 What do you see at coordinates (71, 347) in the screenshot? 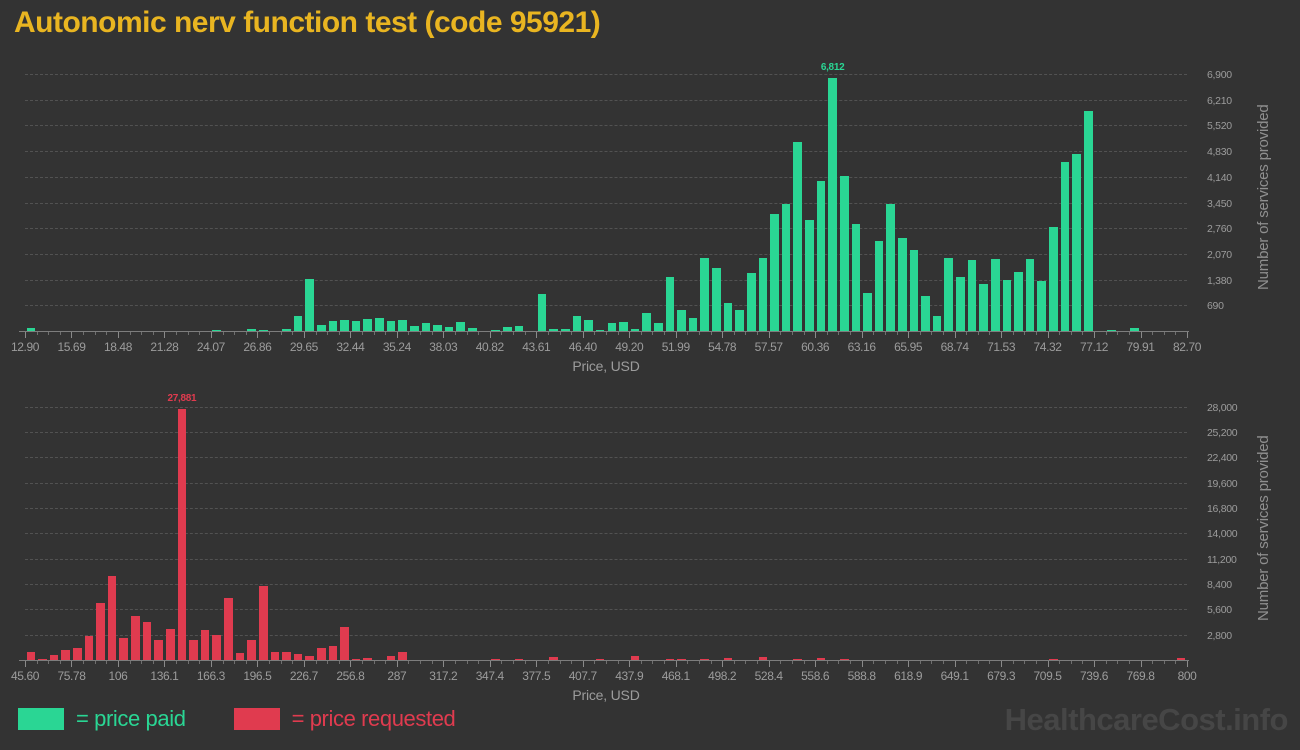
I see `x-axis-tick-label: 15.69` at bounding box center [71, 347].